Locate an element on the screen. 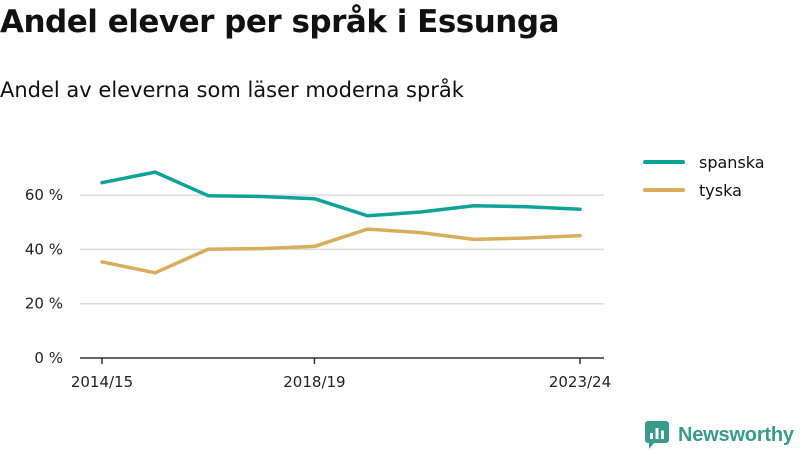 Image resolution: width=800 pixels, height=450 pixels. legend-label-tyska: tyska is located at coordinates (720, 190).